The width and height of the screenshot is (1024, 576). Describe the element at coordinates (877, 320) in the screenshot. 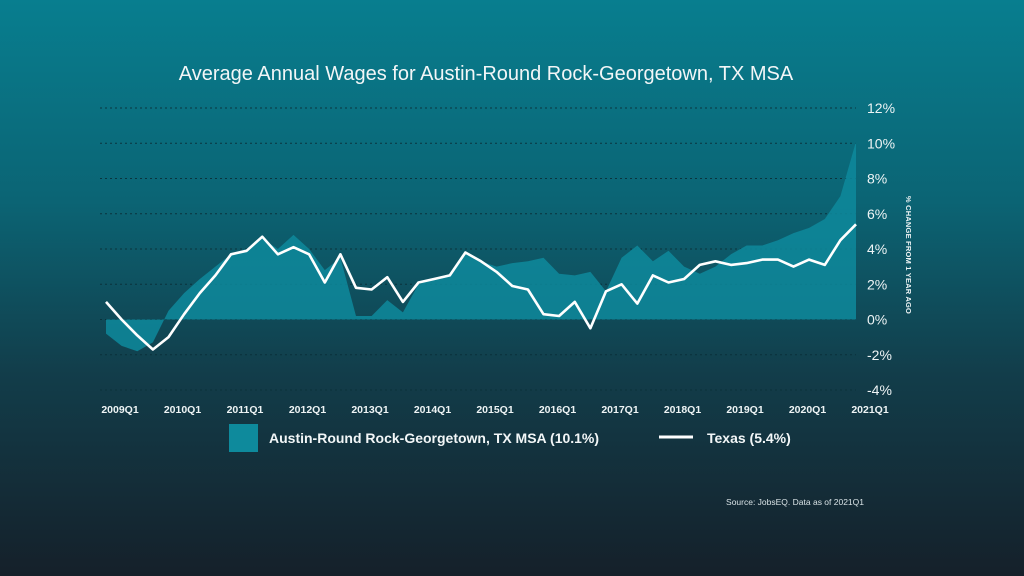

I see `y-tick-label: 0%` at that location.